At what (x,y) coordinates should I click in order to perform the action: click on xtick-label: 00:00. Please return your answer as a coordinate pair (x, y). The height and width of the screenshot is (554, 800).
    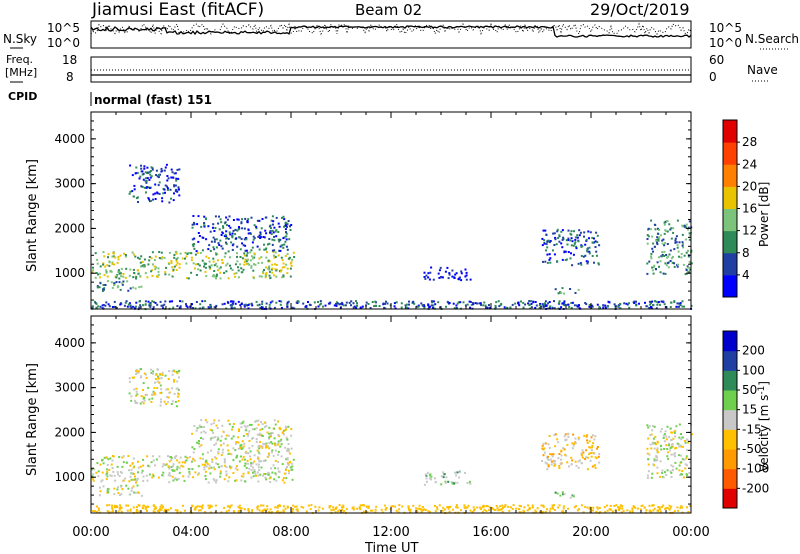
    Looking at the image, I should click on (90, 532).